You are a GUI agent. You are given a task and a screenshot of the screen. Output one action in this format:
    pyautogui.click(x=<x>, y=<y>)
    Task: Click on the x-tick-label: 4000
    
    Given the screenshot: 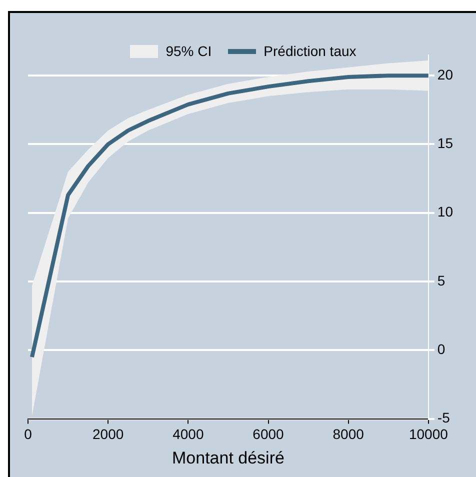 What is the action you would take?
    pyautogui.click(x=188, y=434)
    